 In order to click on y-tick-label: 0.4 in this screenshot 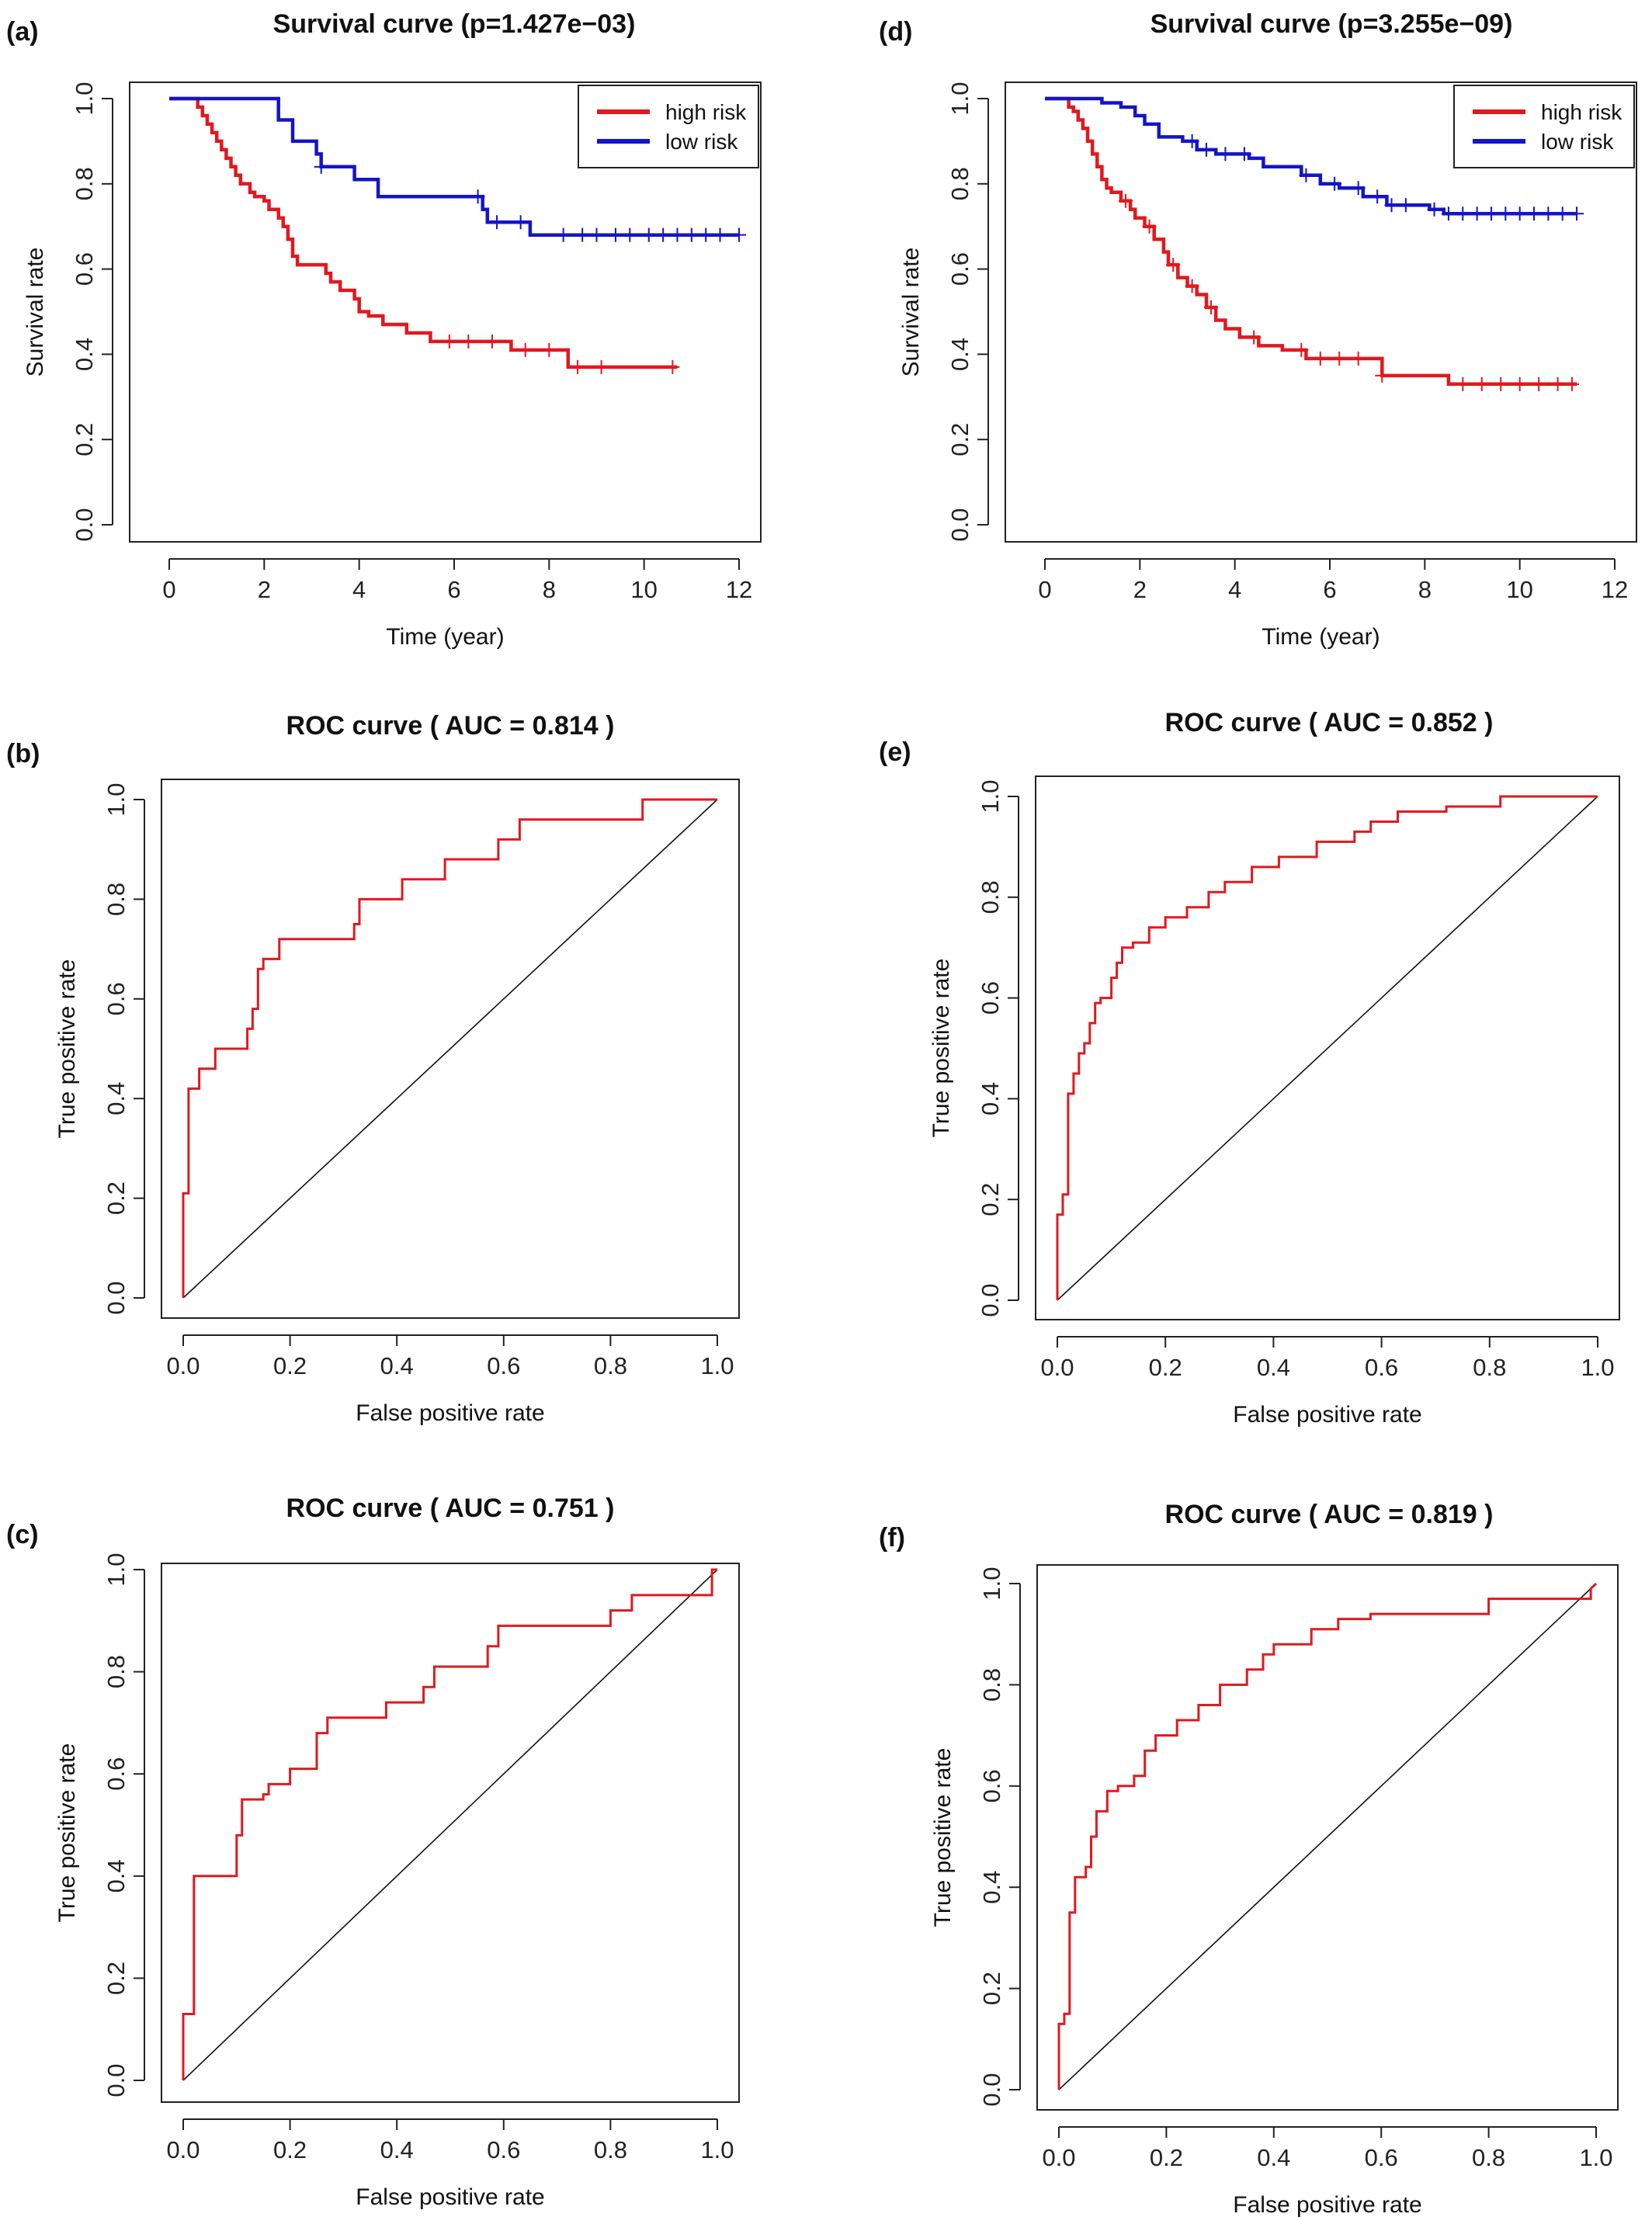, I will do `click(116, 1098)`.